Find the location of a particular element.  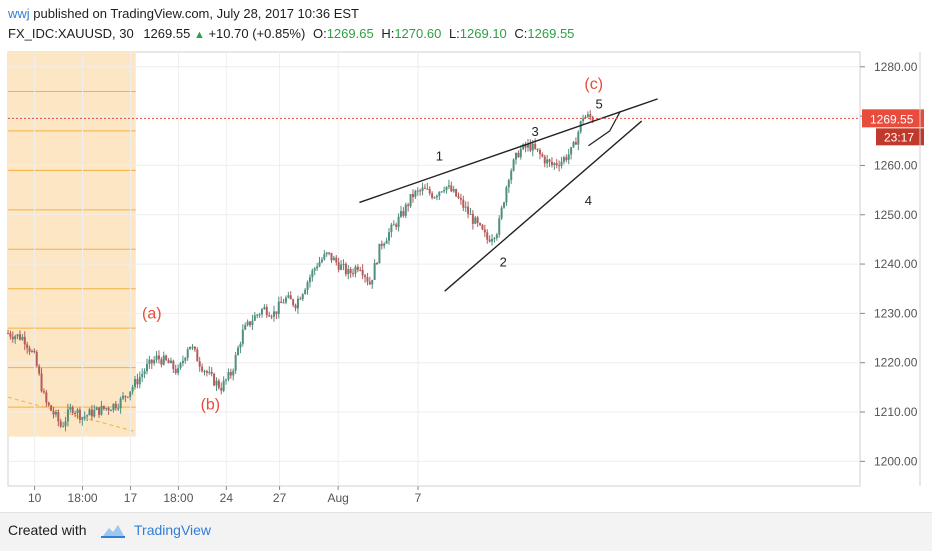

wave-label: 4 is located at coordinates (588, 200).